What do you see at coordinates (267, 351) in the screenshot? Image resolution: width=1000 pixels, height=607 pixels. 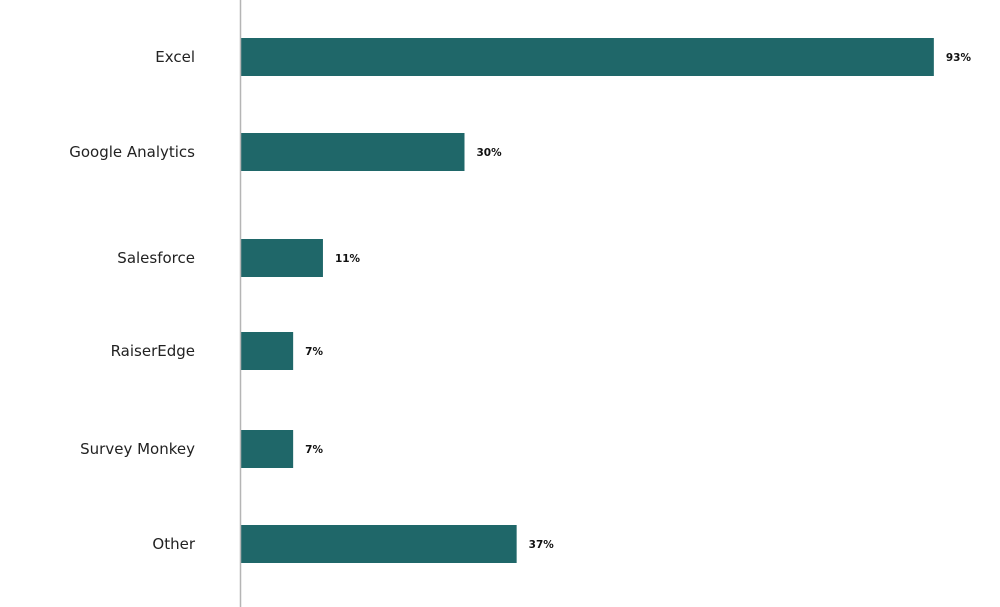 I see `bar-raiseredge` at bounding box center [267, 351].